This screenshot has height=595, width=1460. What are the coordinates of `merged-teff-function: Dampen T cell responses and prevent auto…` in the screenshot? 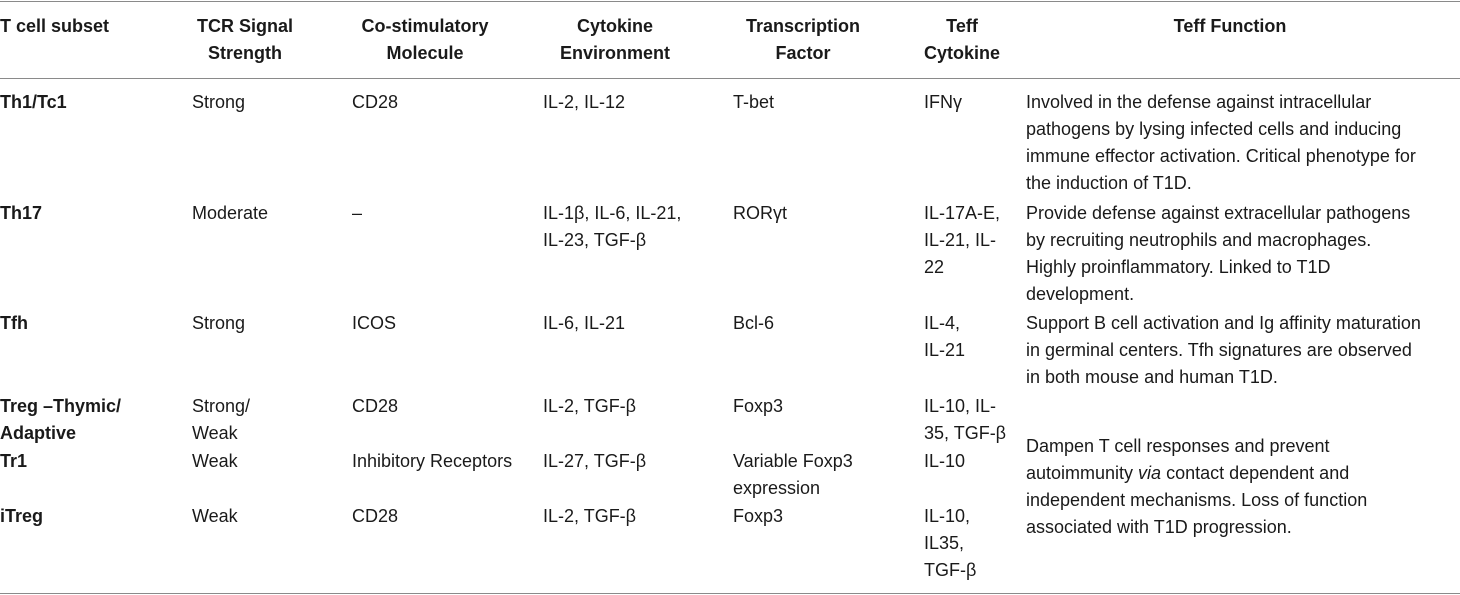 It's located at (1196, 487).